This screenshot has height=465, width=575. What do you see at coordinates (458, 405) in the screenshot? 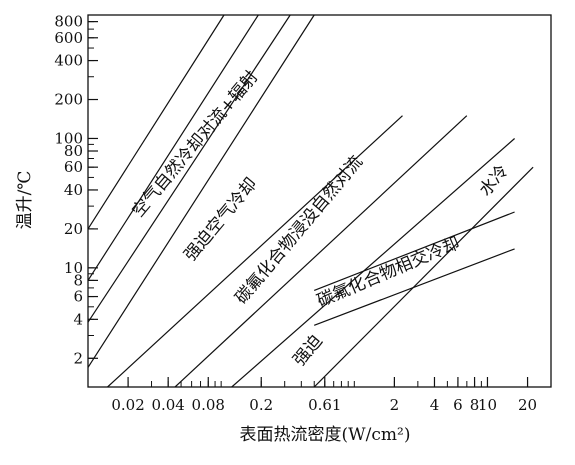
I see `x-tick-label: 6` at bounding box center [458, 405].